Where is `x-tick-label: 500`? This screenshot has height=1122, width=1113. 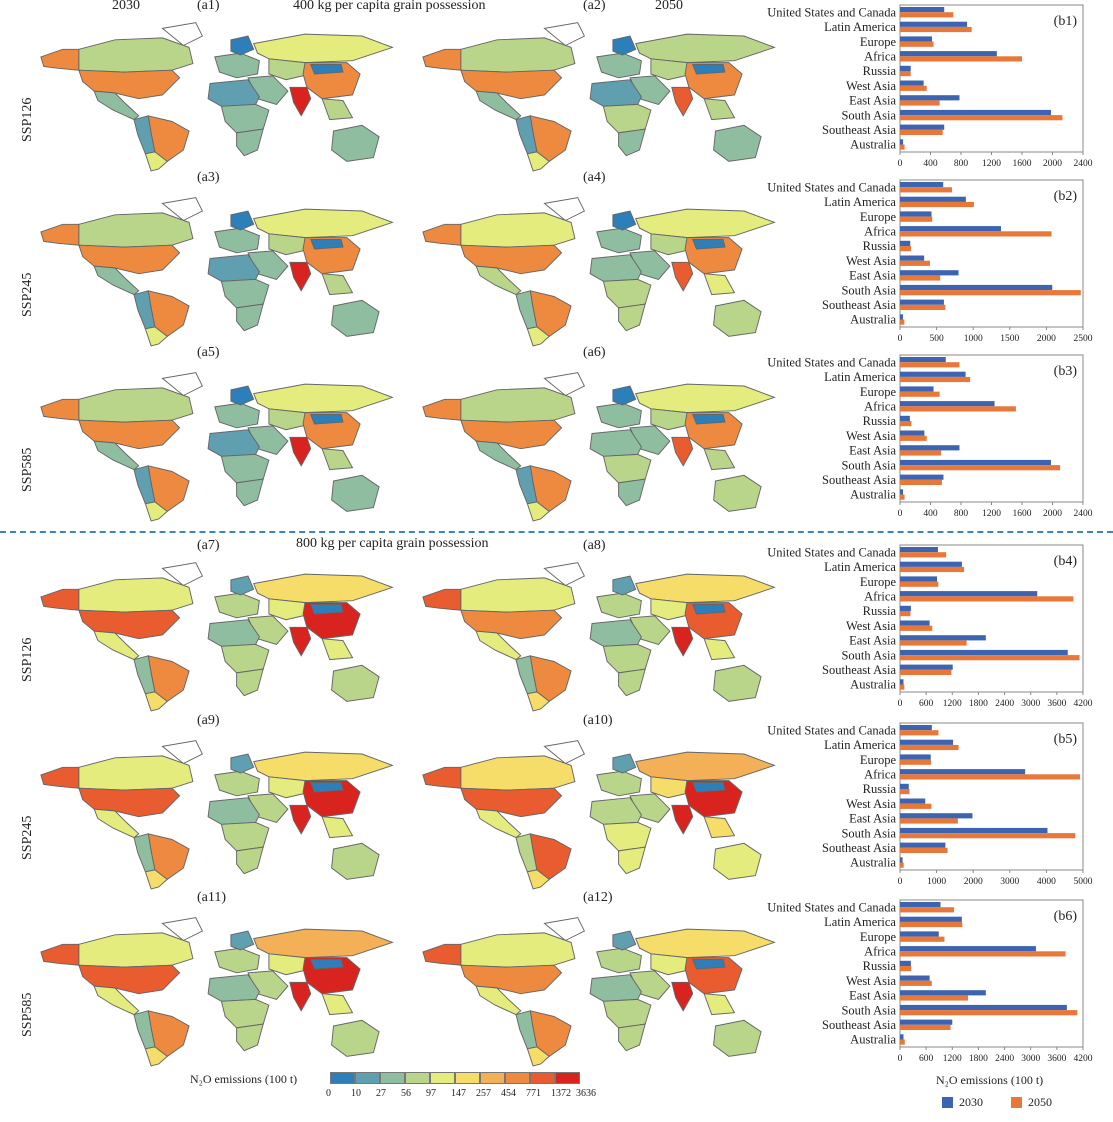
x-tick-label: 500 is located at coordinates (936, 339).